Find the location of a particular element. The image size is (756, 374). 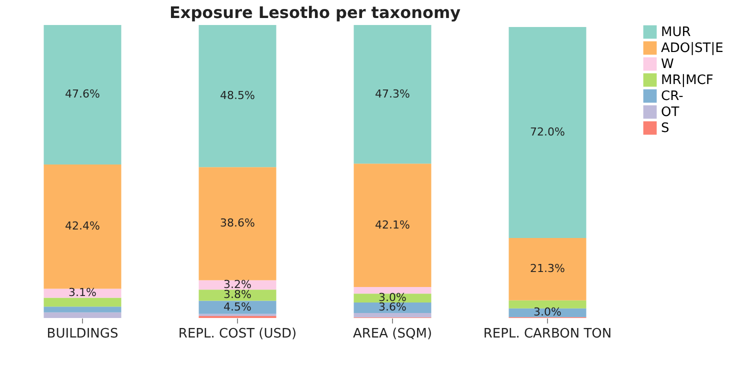

data-label: 48.5% is located at coordinates (237, 95).